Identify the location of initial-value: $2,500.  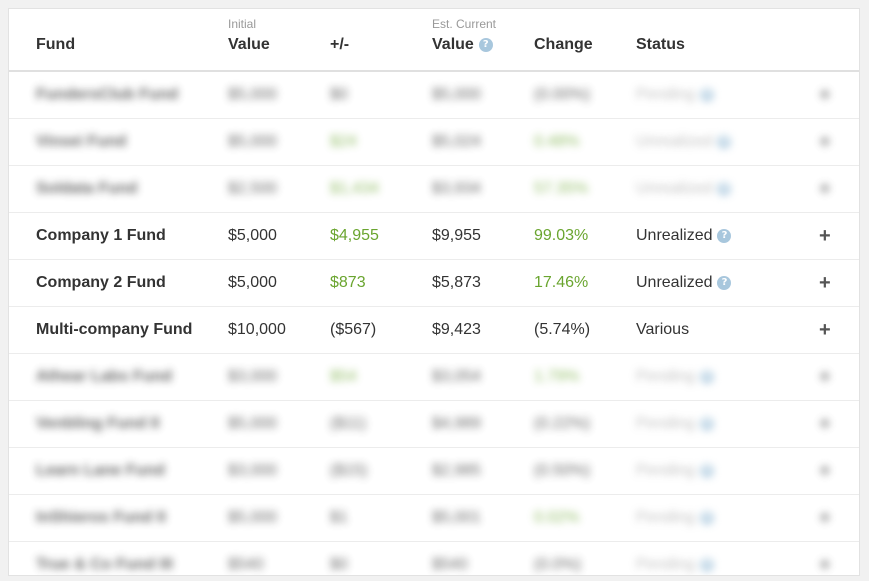
(252, 188).